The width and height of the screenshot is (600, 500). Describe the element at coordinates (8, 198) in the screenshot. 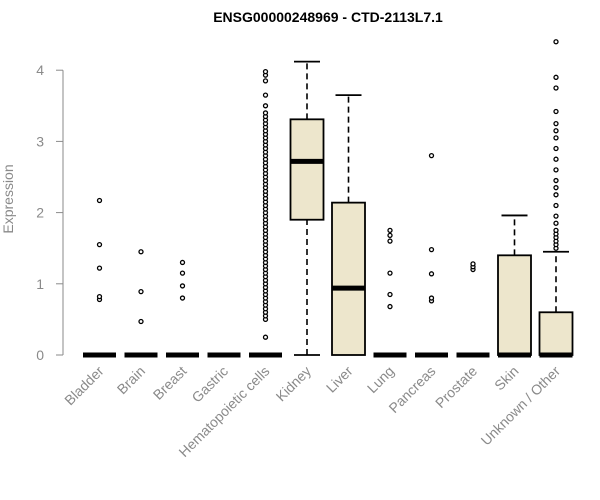

I see `y-axis-label: Expression` at that location.